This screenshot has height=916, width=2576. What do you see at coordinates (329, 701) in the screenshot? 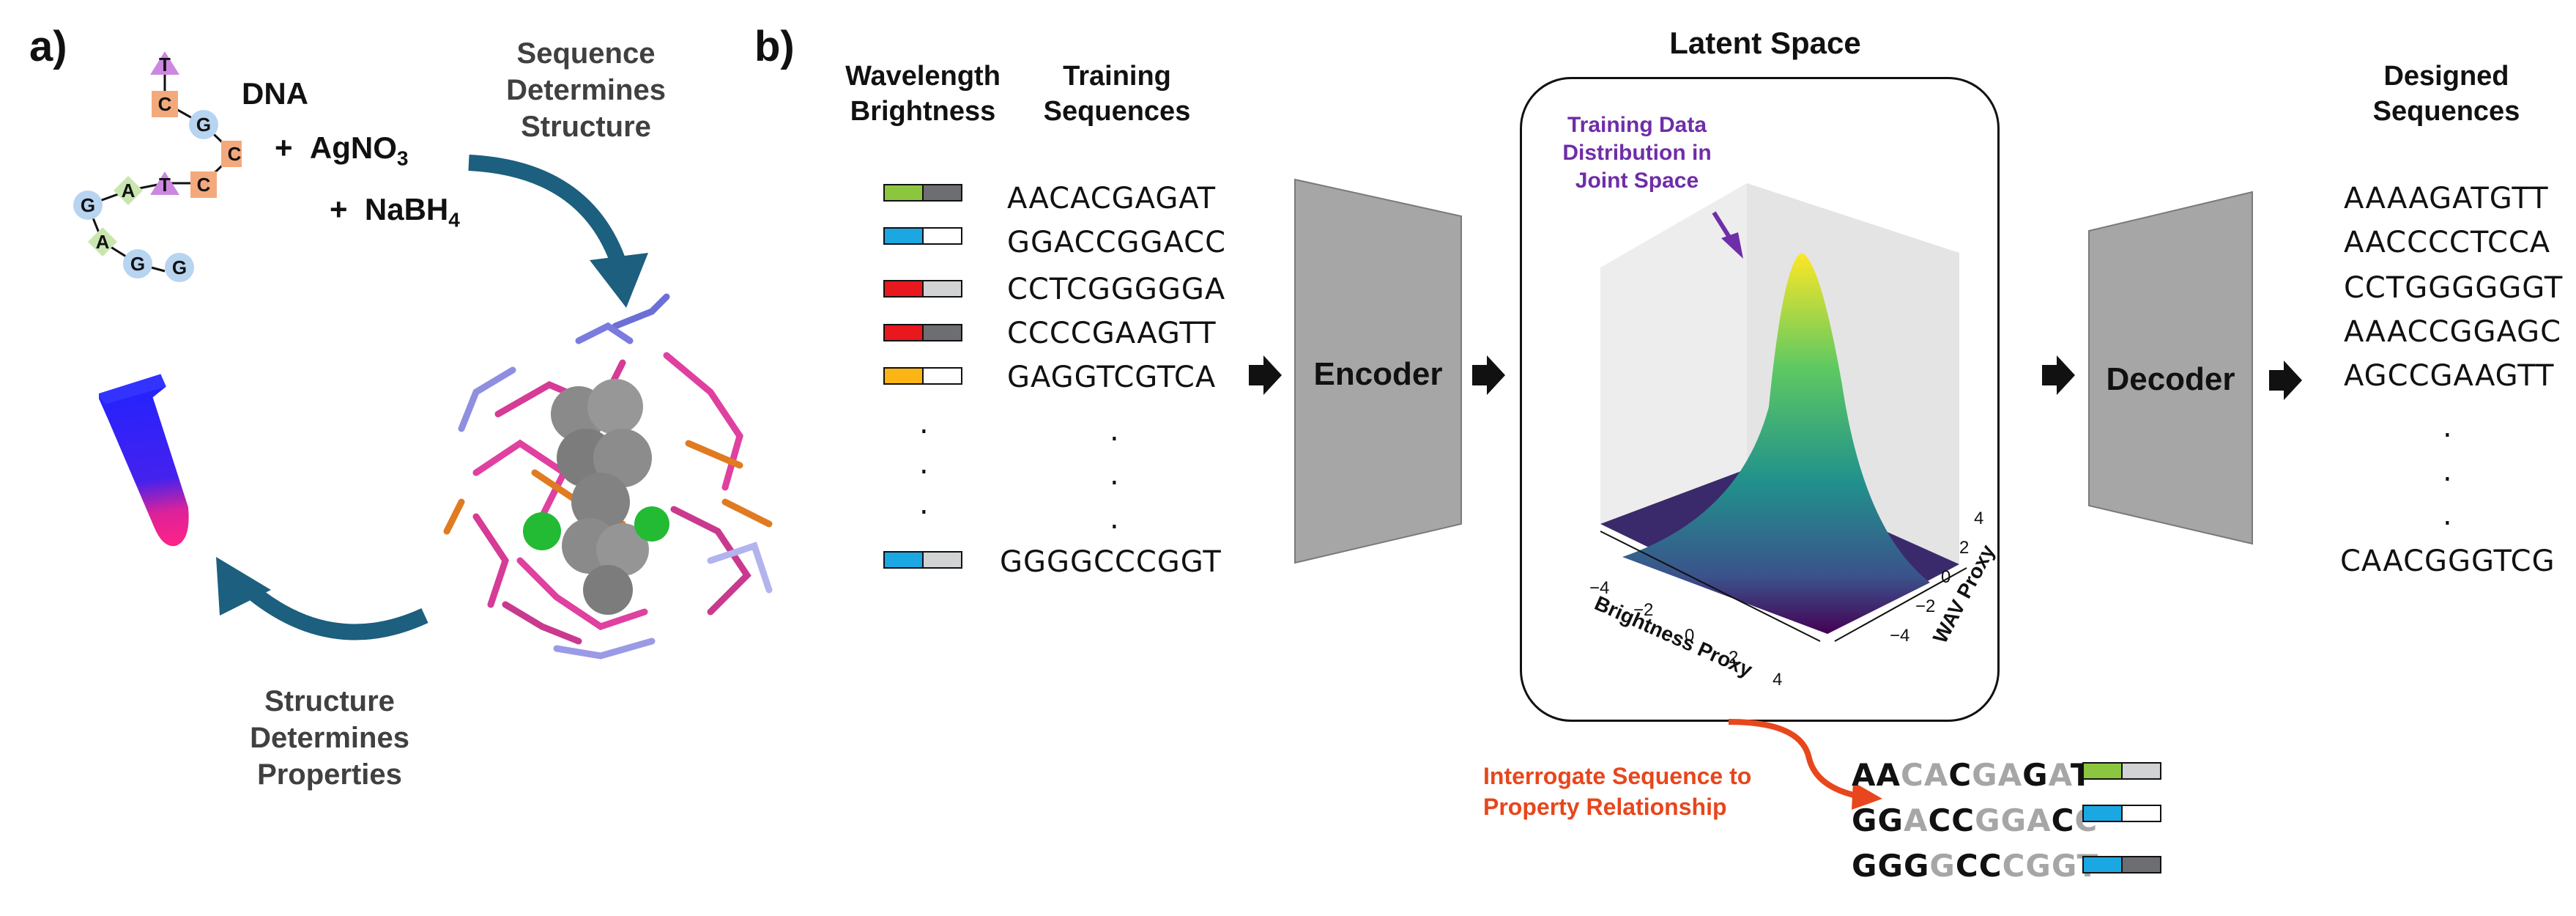
I see `caption-line: Structure` at bounding box center [329, 701].